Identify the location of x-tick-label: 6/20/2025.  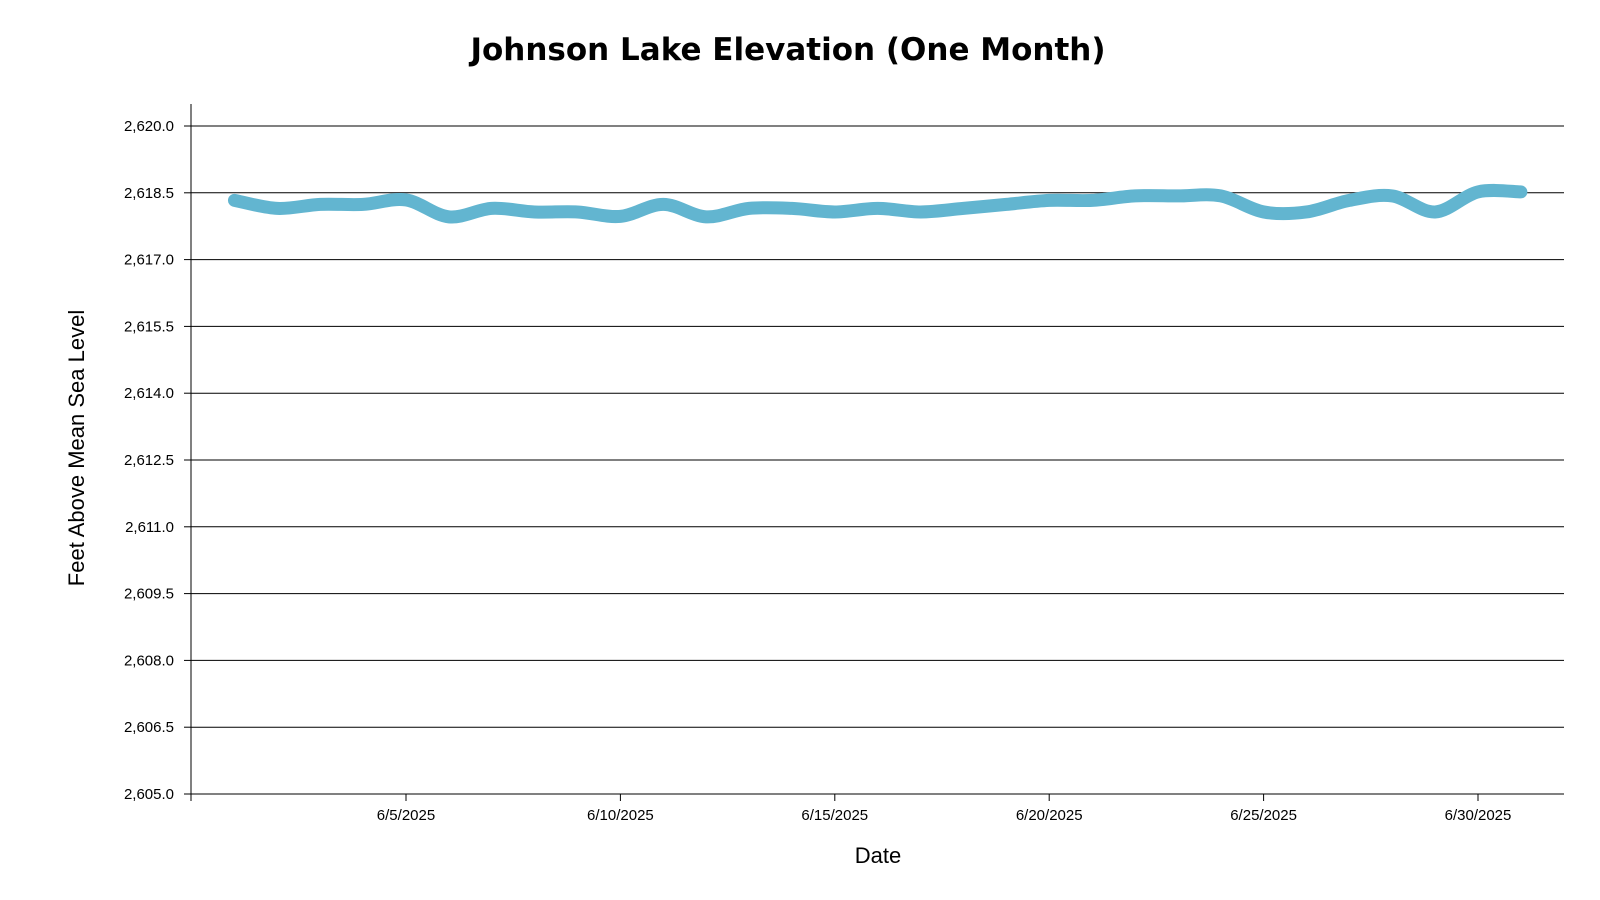
(1049, 815).